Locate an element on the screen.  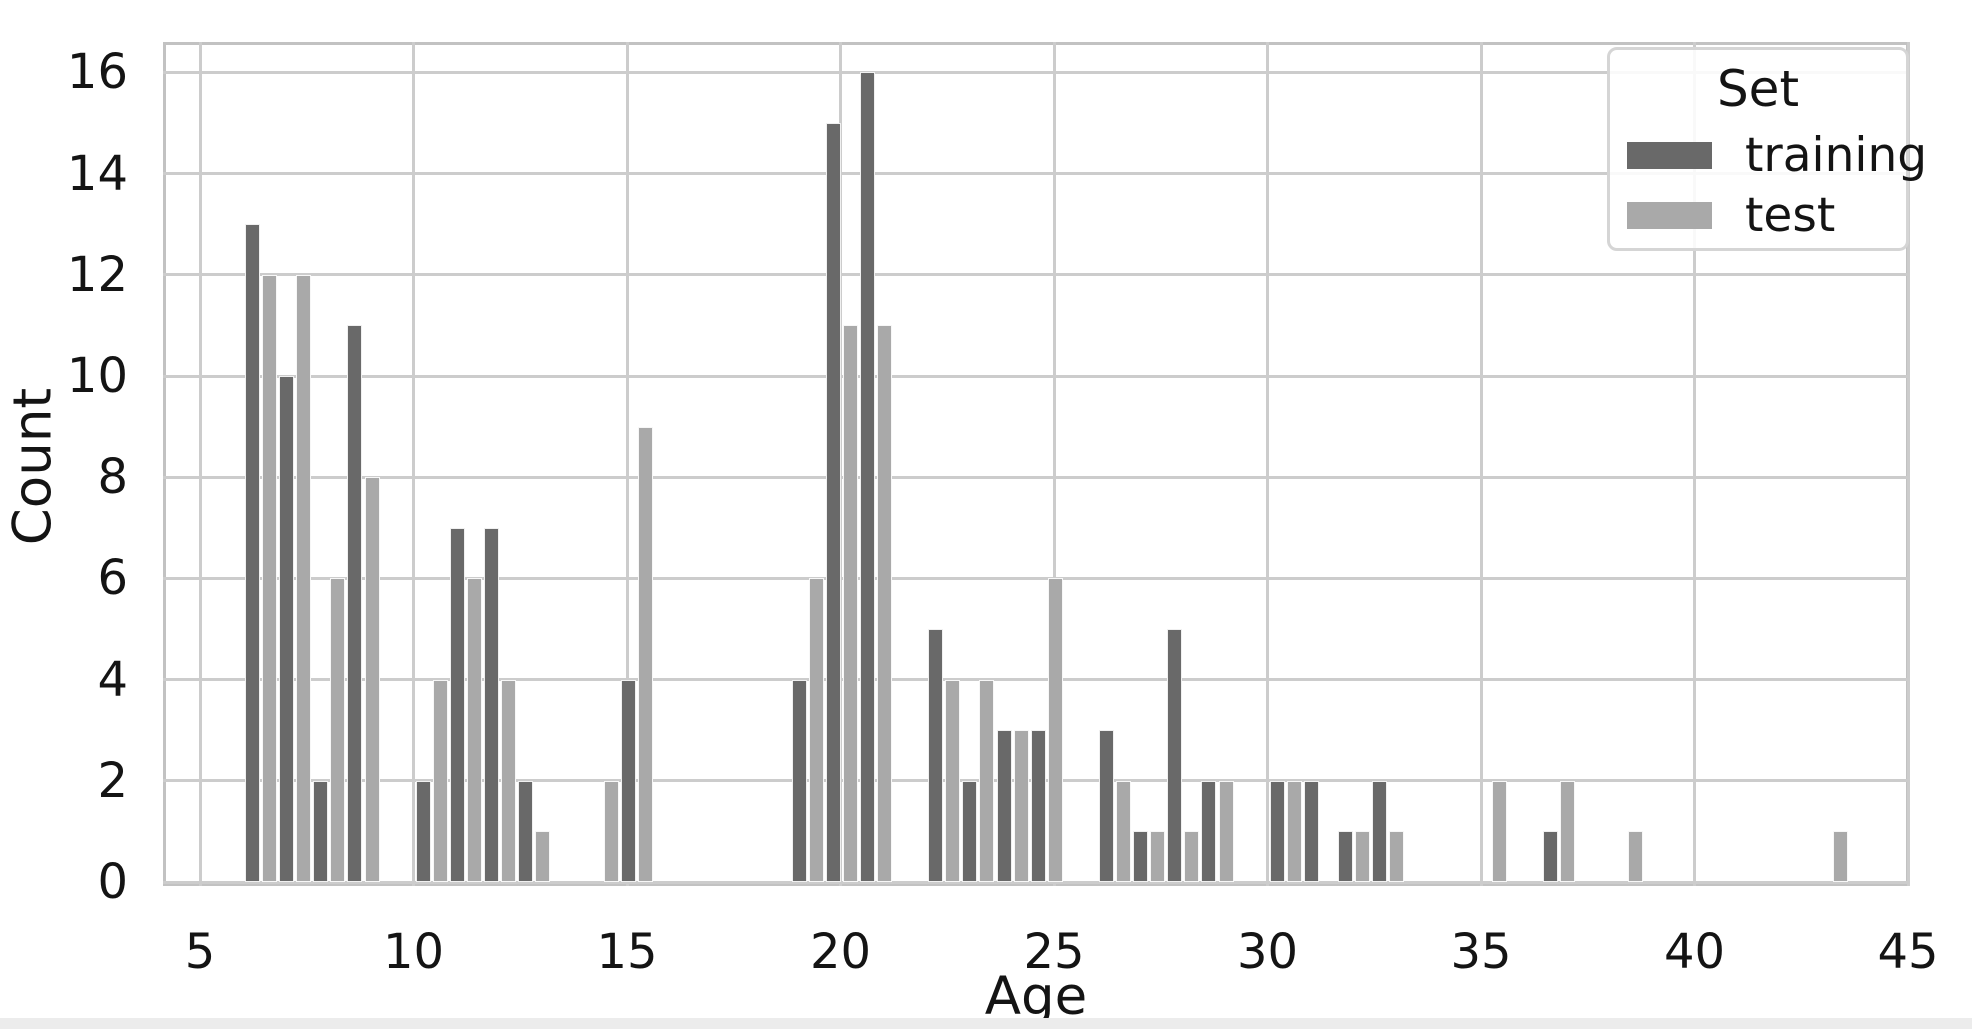
bar-test-age-26.83 is located at coordinates (1158, 856).